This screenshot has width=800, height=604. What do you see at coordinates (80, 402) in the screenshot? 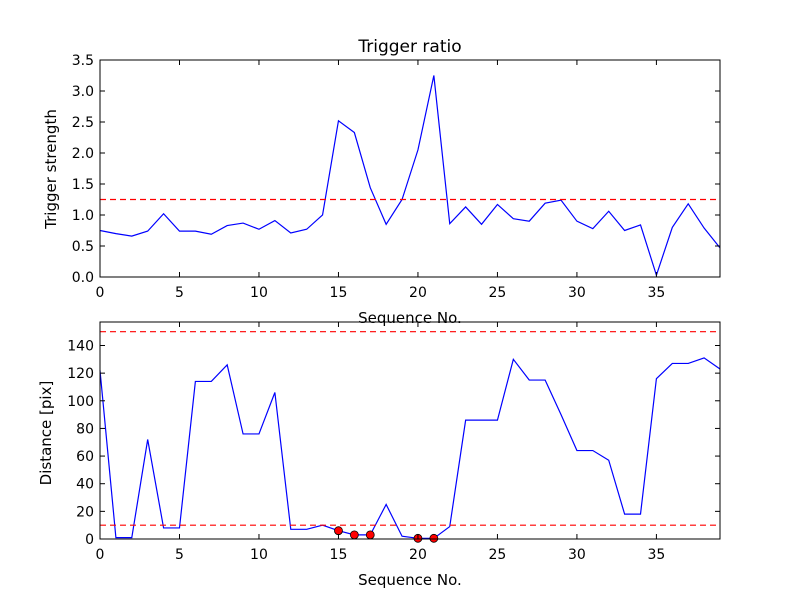
I see `y-tick-label: 100` at bounding box center [80, 402].